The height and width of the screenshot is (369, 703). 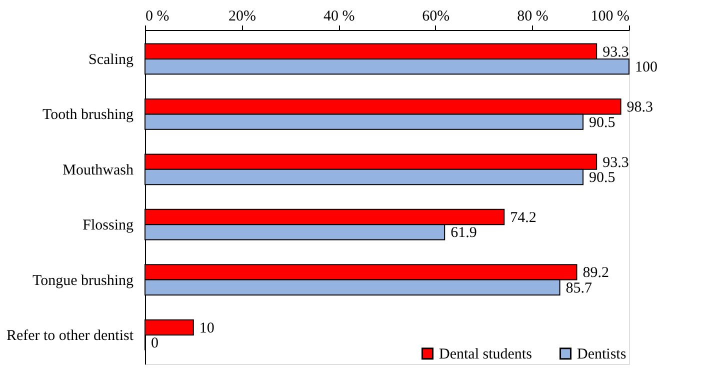 I want to click on x-tick-label: 80 %, so click(x=532, y=16).